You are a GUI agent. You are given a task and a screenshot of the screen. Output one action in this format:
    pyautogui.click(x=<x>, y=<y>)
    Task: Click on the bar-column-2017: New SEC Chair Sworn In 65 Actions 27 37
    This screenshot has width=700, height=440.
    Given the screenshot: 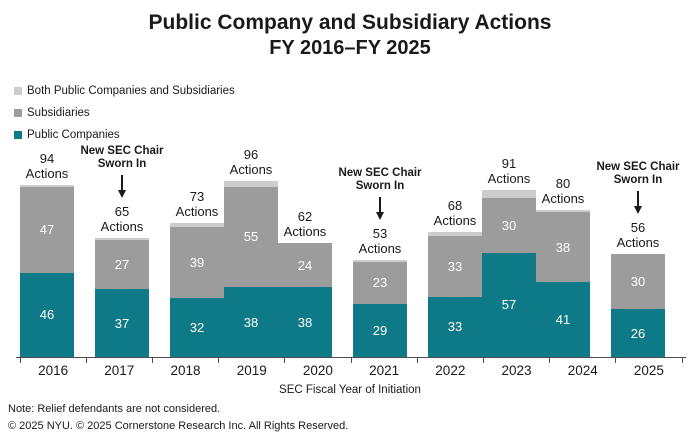 What is the action you would take?
    pyautogui.click(x=122, y=249)
    